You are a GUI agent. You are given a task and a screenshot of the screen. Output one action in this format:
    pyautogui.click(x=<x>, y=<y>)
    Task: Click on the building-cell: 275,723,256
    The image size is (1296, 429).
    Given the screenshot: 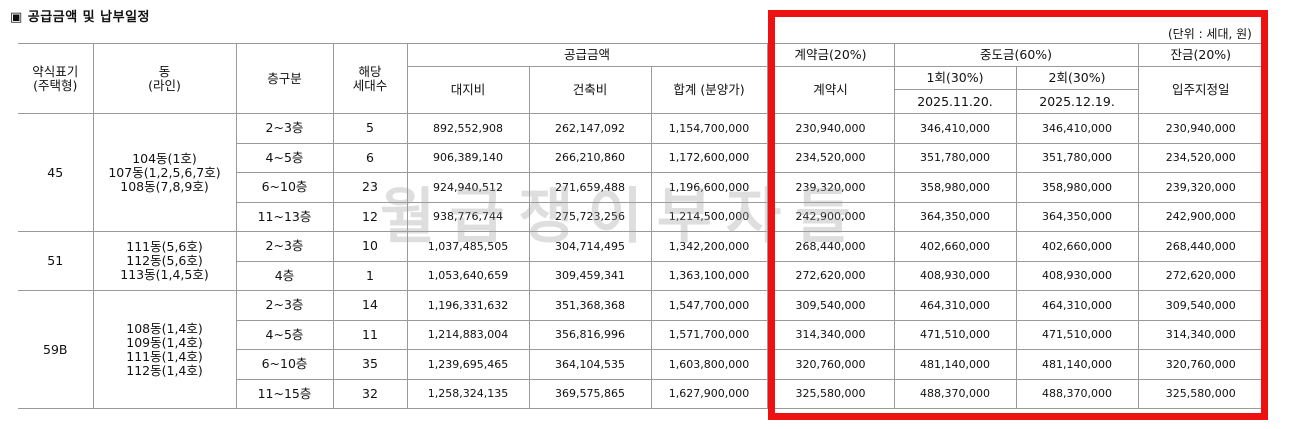 What is the action you would take?
    pyautogui.click(x=590, y=216)
    